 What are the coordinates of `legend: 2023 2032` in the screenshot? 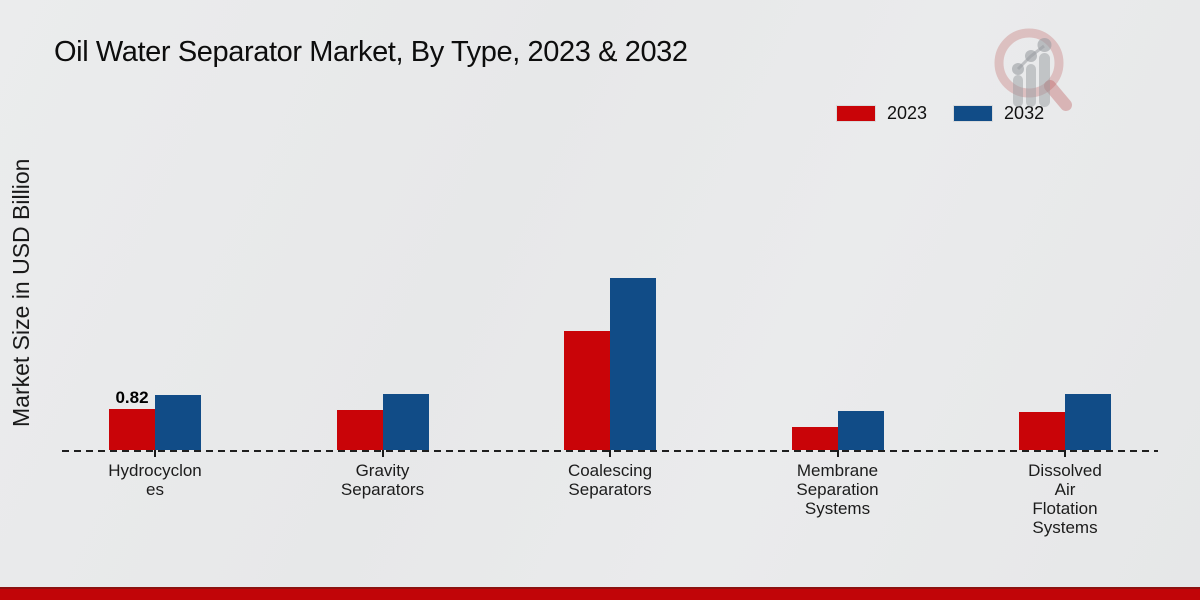 It's located at (940, 113).